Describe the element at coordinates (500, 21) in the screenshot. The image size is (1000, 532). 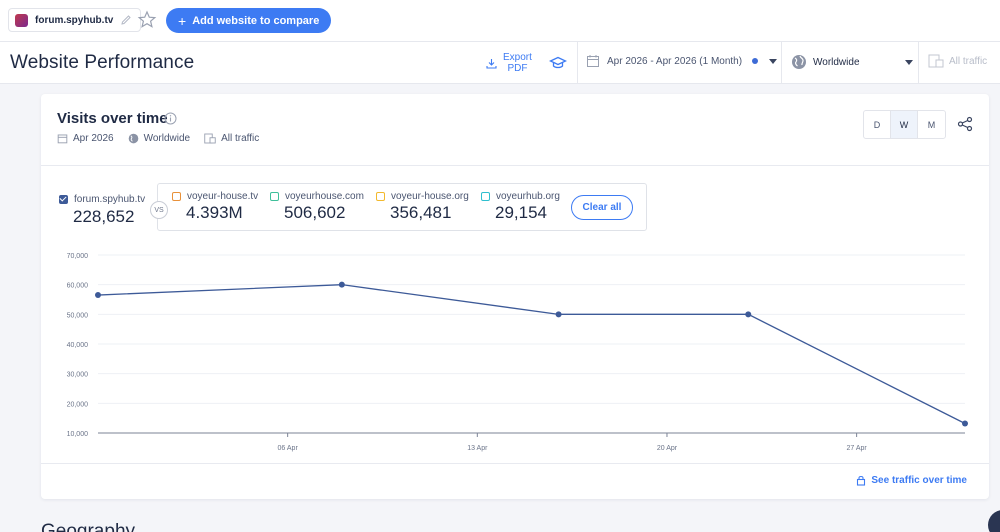
I see `top-bar: forum.spyhub.tv + Add website to compare` at that location.